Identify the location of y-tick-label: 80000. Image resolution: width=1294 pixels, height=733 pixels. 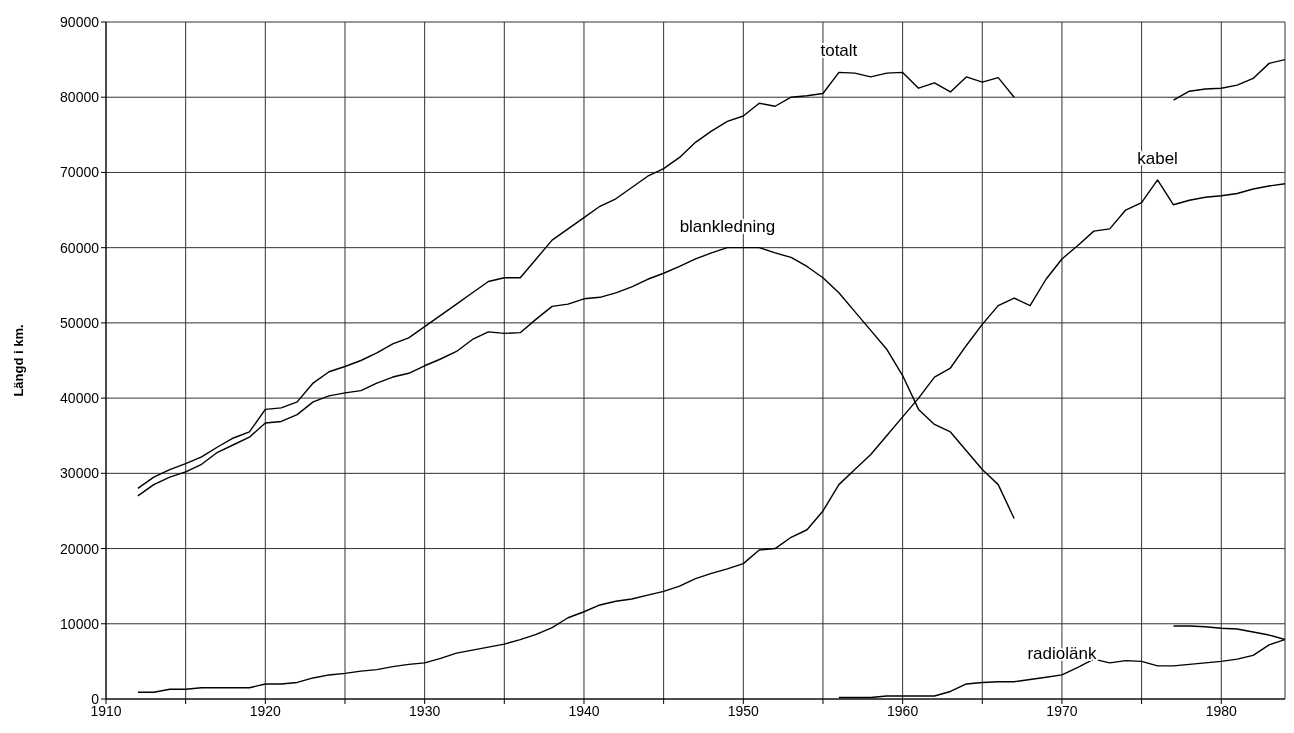
(80, 97).